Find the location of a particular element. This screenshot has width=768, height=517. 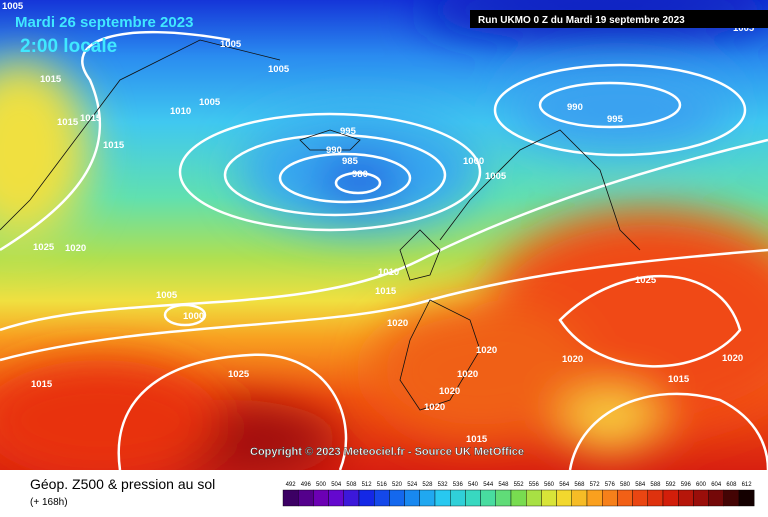

colorbar-label: 548 is located at coordinates (503, 485).